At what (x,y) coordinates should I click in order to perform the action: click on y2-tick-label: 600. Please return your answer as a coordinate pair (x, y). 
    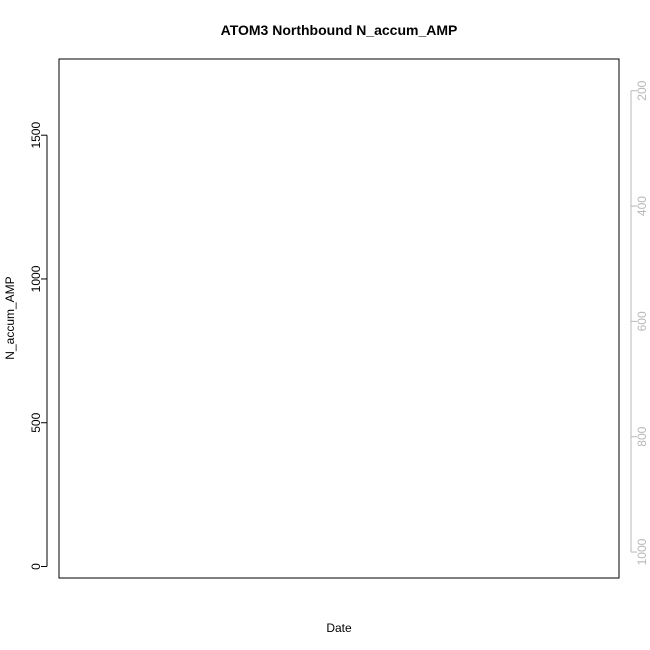
    Looking at the image, I should click on (642, 321).